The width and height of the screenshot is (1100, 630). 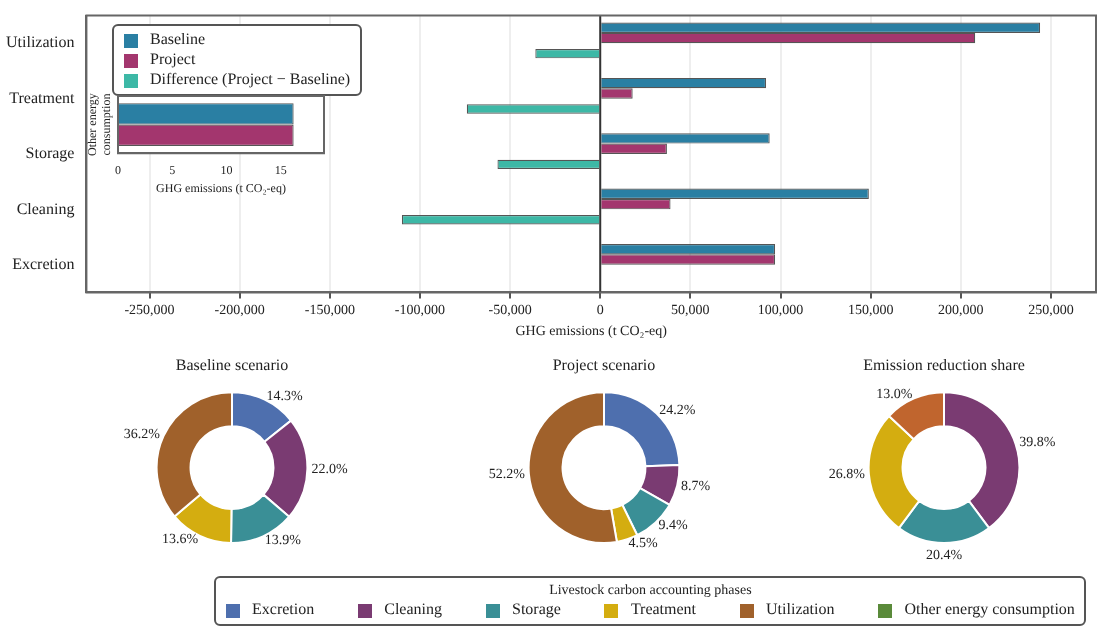 What do you see at coordinates (800, 610) in the screenshot?
I see `legend-label: Utilization` at bounding box center [800, 610].